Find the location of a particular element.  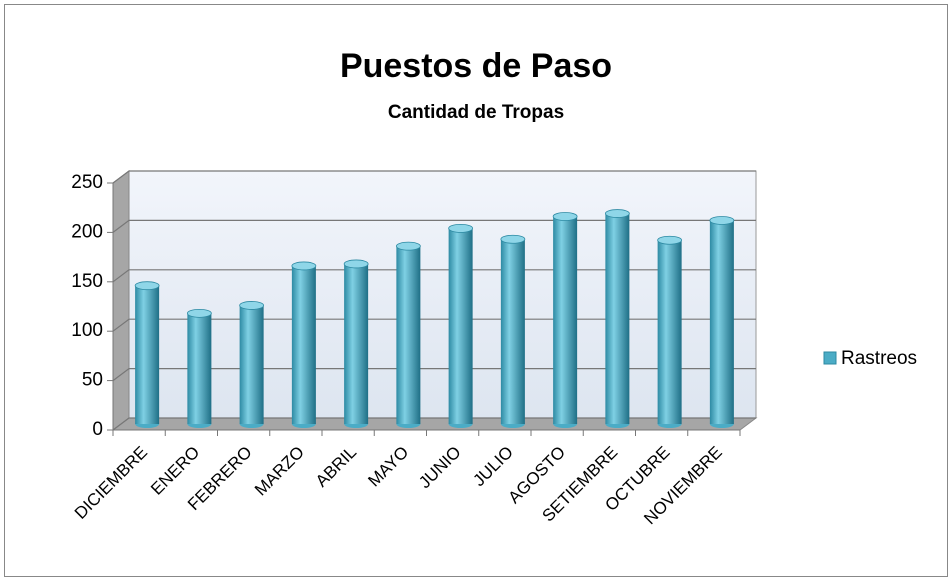

y-tick-label: 0 is located at coordinates (97, 429).